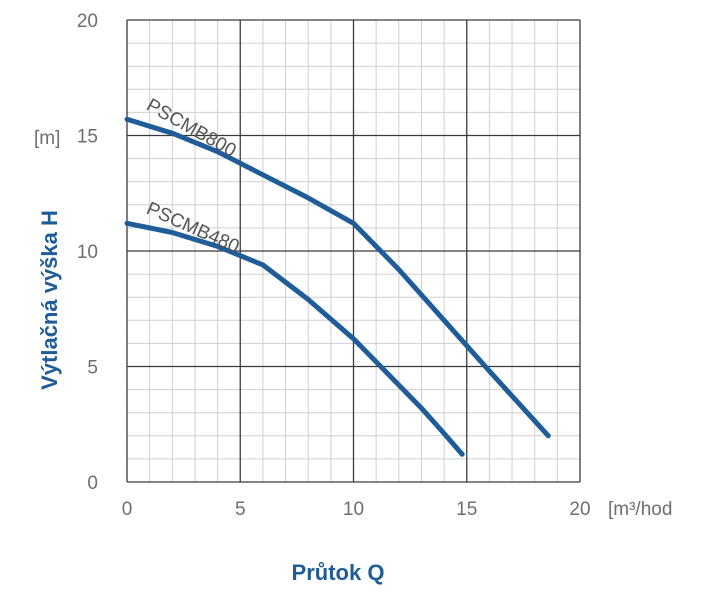 The width and height of the screenshot is (723, 593). I want to click on x-tick-label: 10, so click(353, 509).